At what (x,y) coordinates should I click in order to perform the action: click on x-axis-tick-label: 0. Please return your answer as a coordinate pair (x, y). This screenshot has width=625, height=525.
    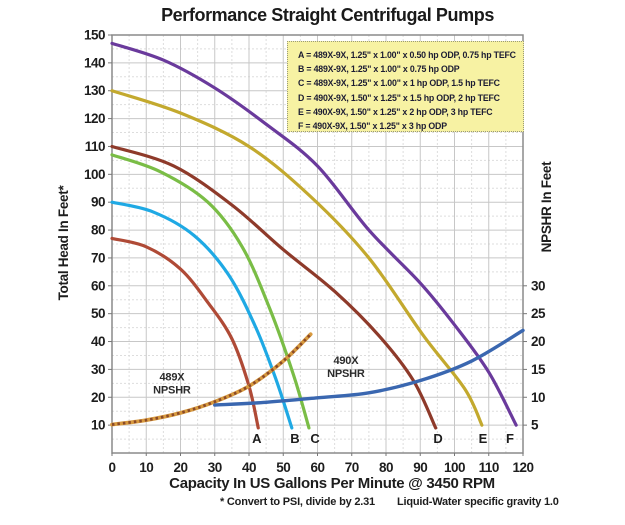
    Looking at the image, I should click on (111, 467).